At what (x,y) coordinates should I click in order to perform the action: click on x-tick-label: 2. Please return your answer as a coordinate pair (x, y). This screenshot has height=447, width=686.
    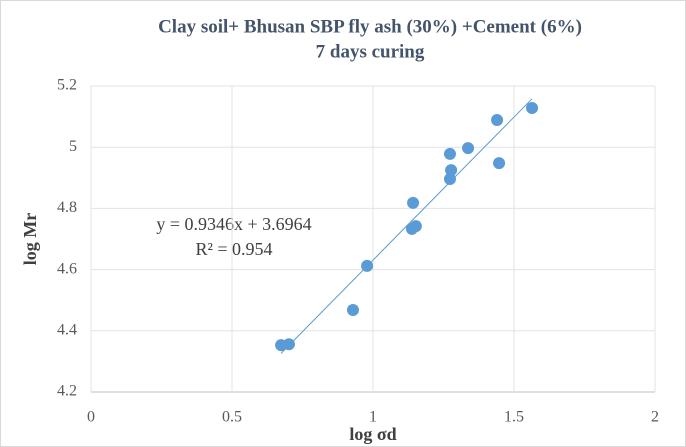
    Looking at the image, I should click on (655, 417).